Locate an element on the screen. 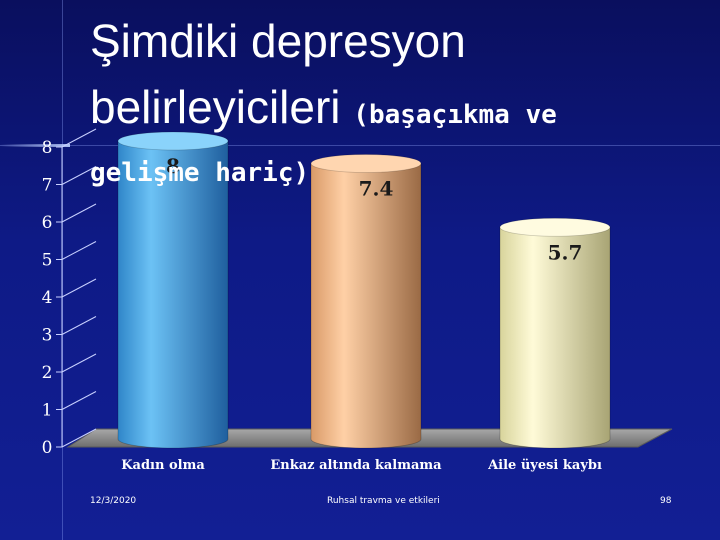  y-tick-label: 4 is located at coordinates (47, 298).